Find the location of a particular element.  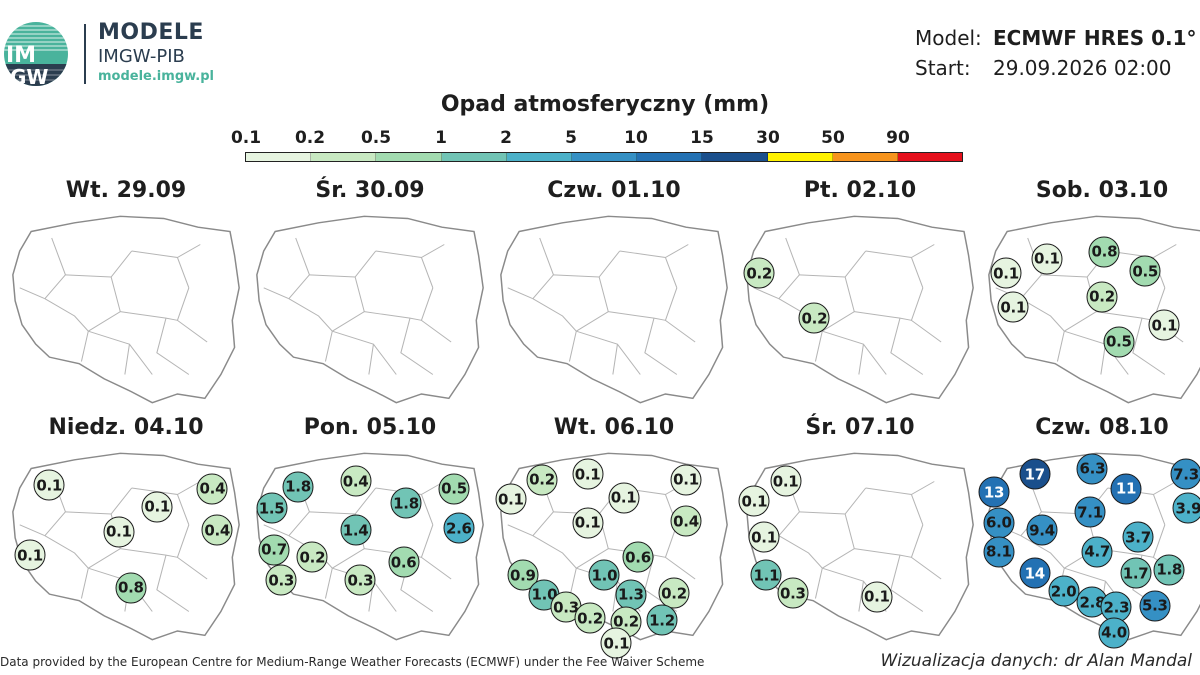

precip-badge: 6.0 is located at coordinates (999, 523).